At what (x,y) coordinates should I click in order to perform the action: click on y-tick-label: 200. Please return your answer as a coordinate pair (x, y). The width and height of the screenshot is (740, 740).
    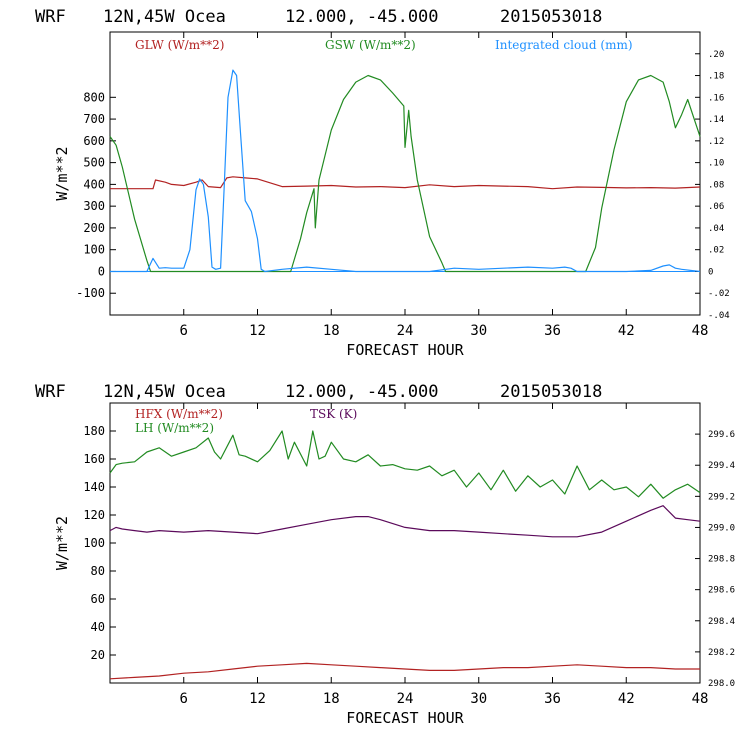
    Looking at the image, I should click on (94, 228).